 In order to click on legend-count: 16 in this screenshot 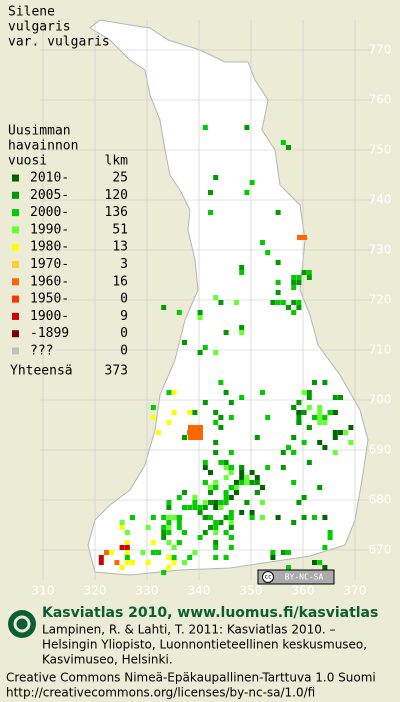, I will do `click(120, 281)`.